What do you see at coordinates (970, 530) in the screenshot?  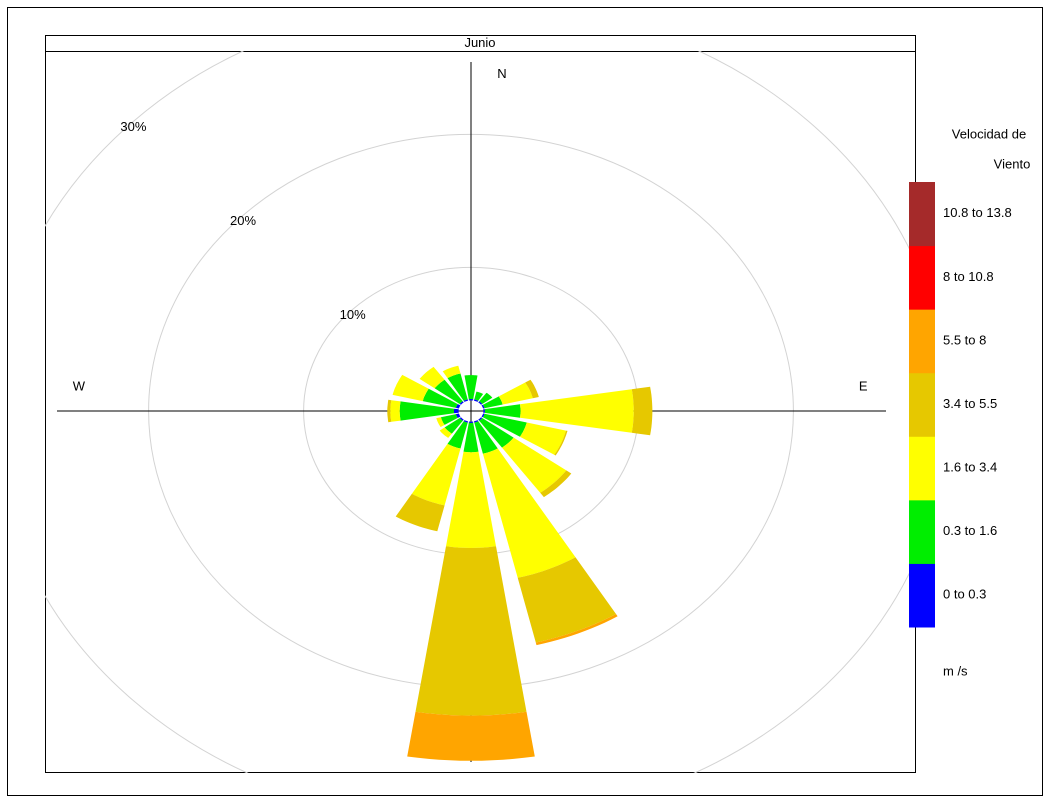 I see `legend-label: 0.3 to 1.6` at bounding box center [970, 530].